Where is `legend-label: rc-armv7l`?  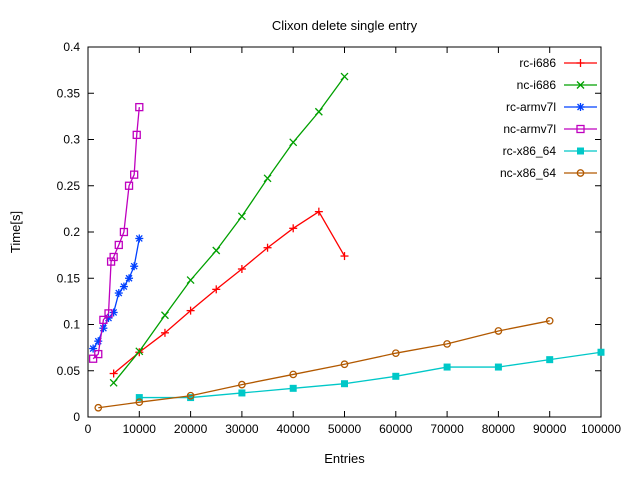 legend-label: rc-armv7l is located at coordinates (531, 107).